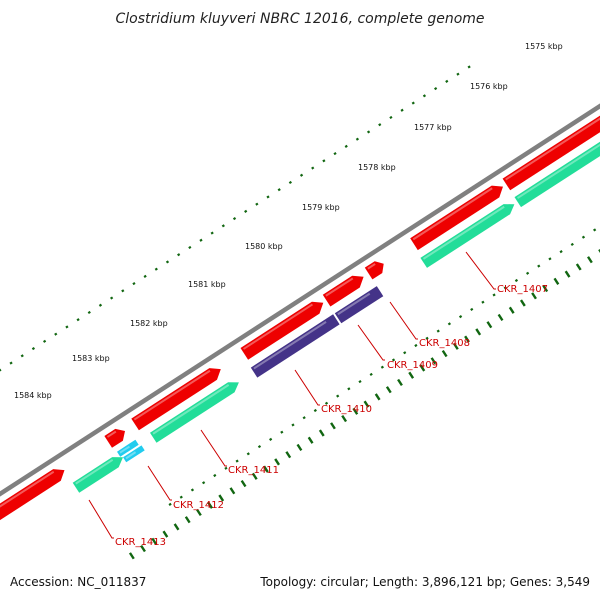 The height and width of the screenshot is (600, 600). Describe the element at coordinates (444, 343) in the screenshot. I see `gene-label: CKR_1408` at that location.